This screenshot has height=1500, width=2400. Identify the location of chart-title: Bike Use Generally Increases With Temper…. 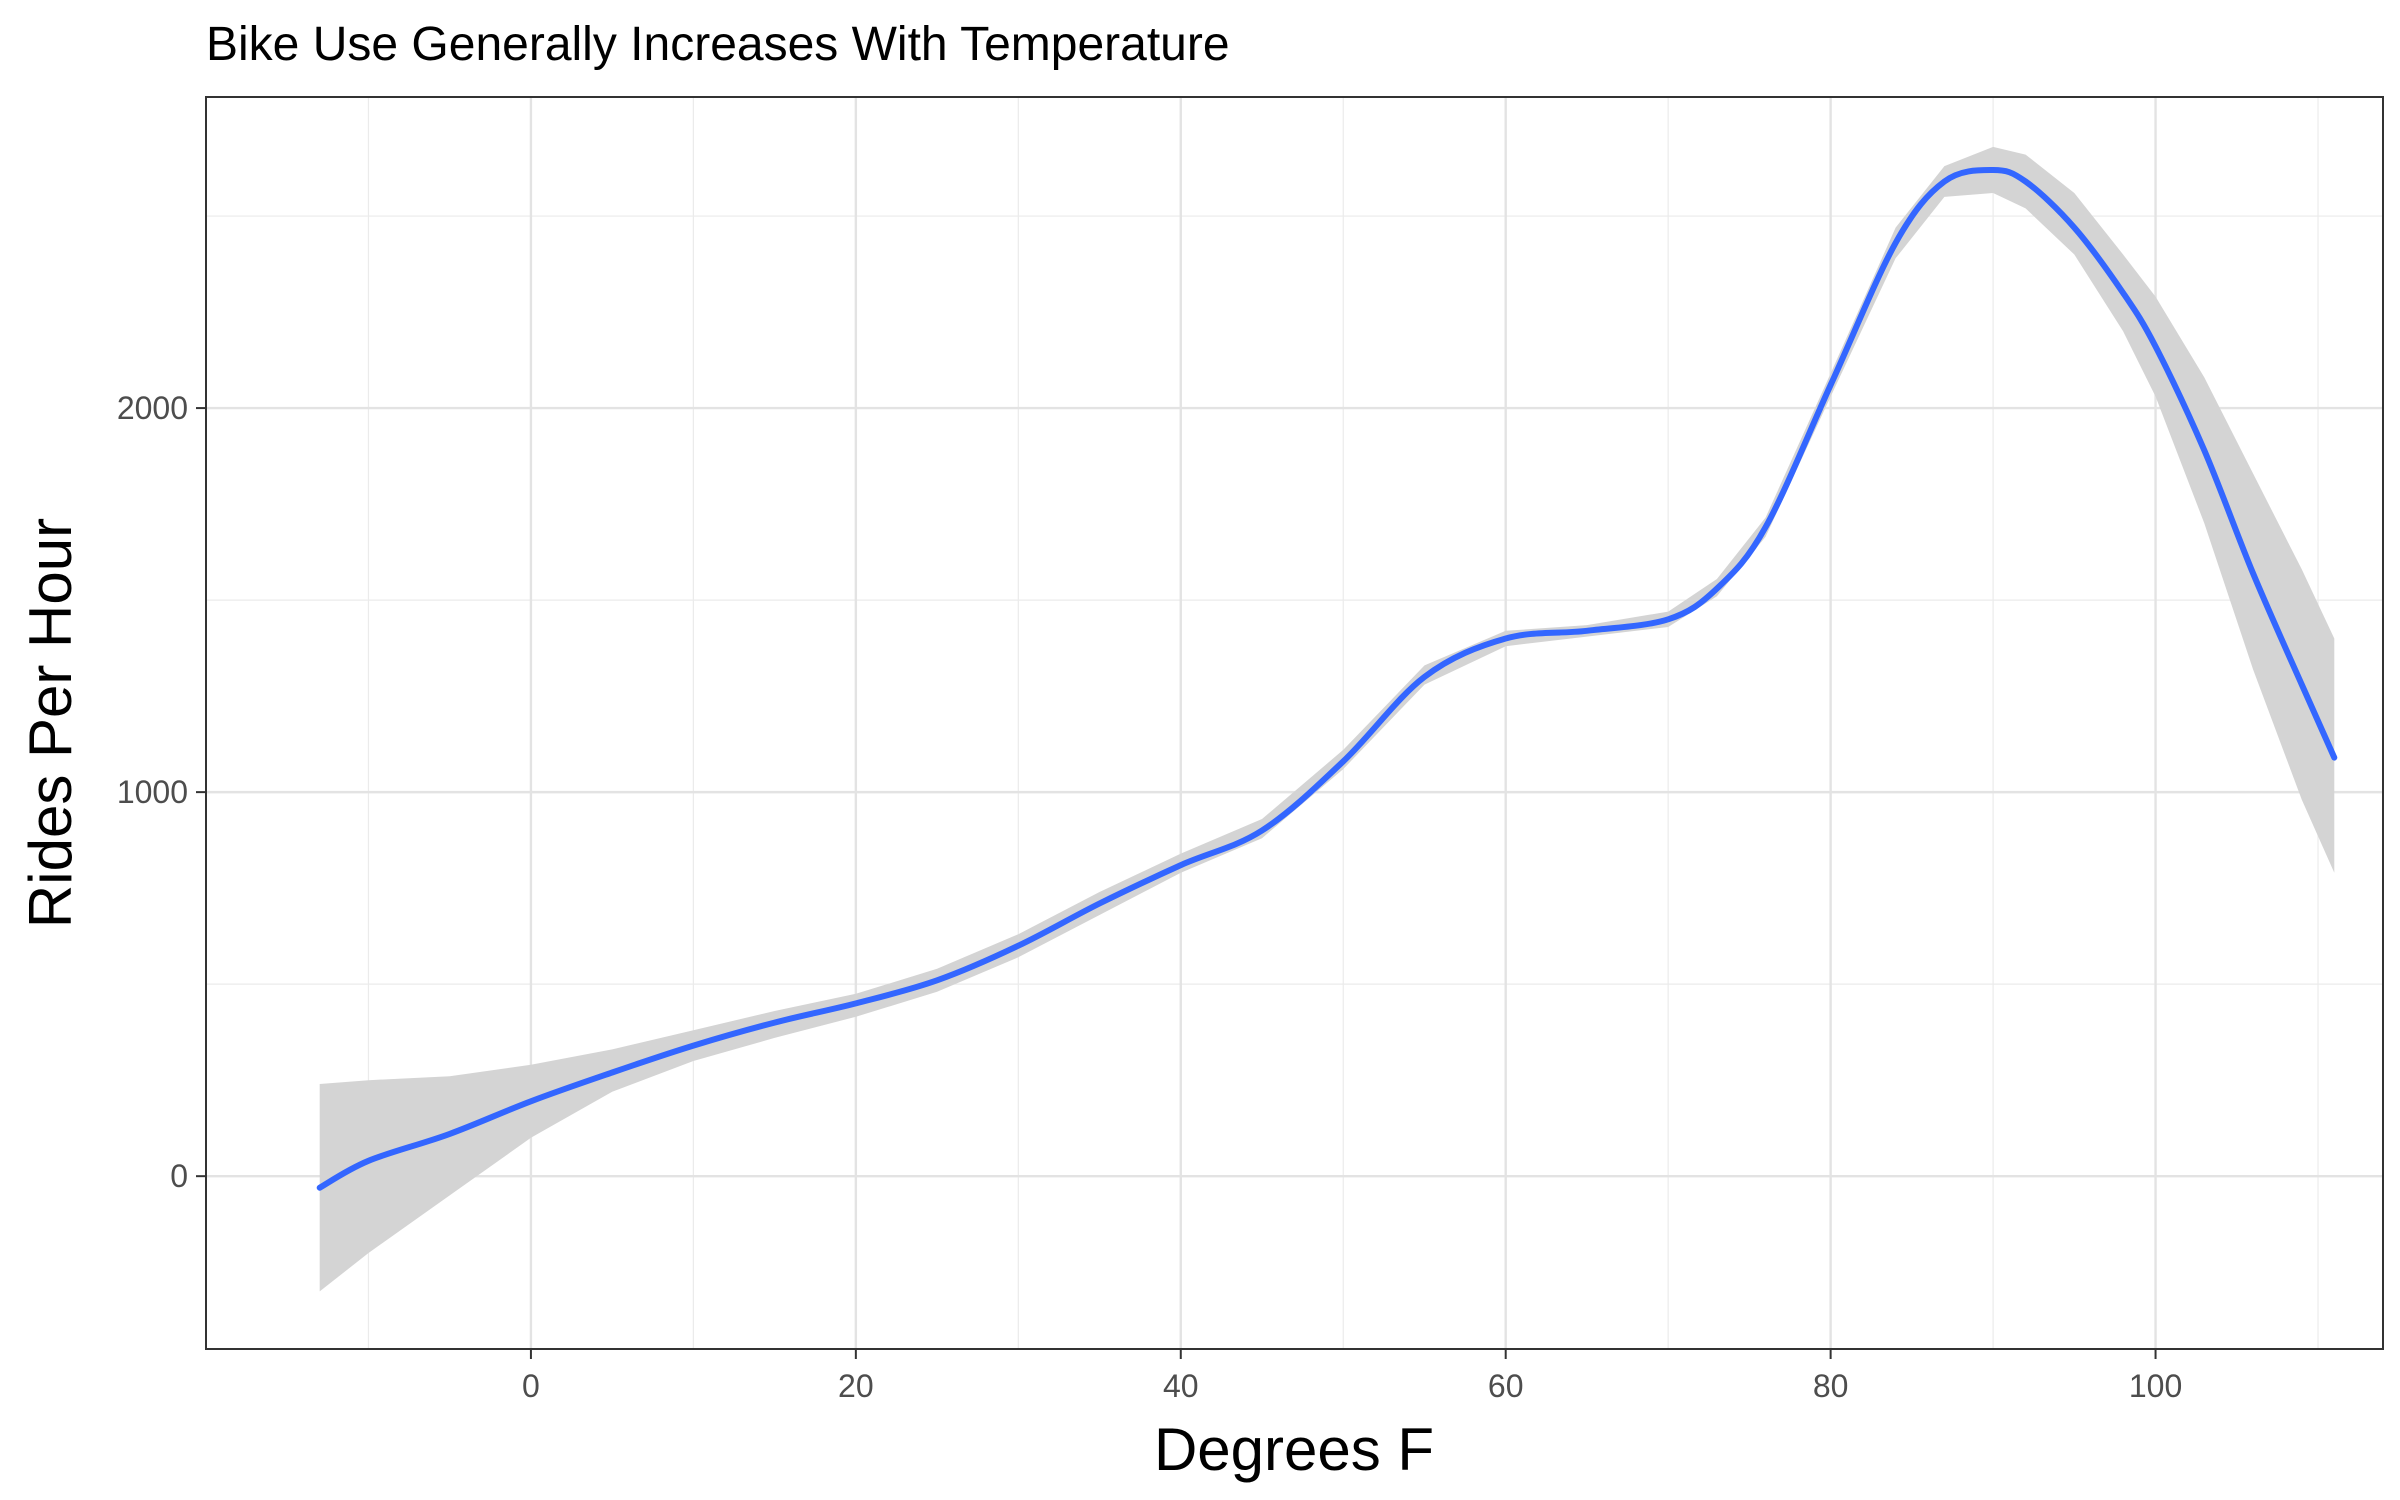
(718, 44).